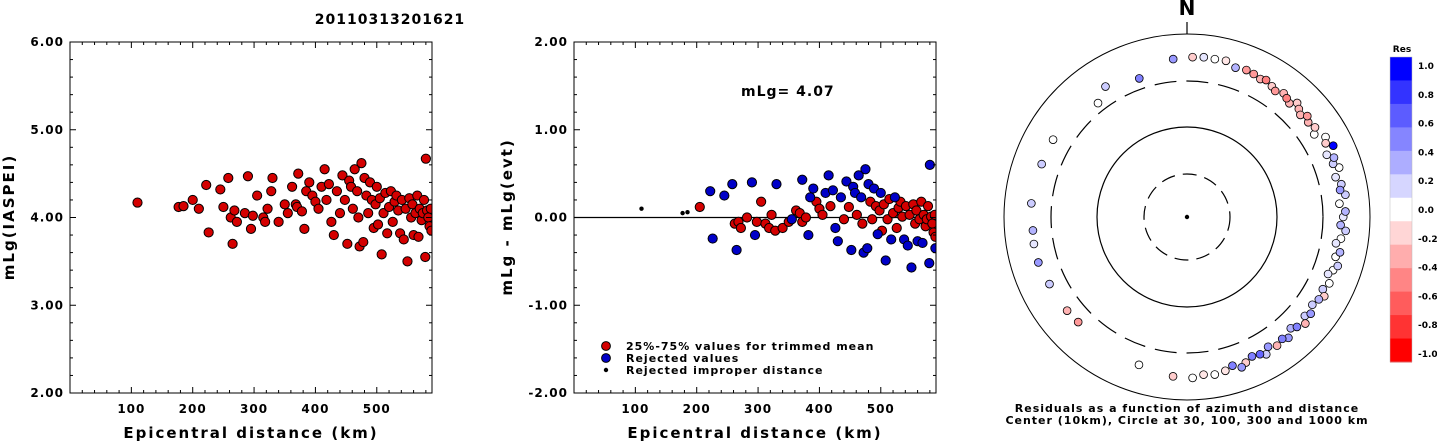 The width and height of the screenshot is (1437, 441). Describe the element at coordinates (47, 305) in the screenshot. I see `y-tick-label: 3.00` at that location.